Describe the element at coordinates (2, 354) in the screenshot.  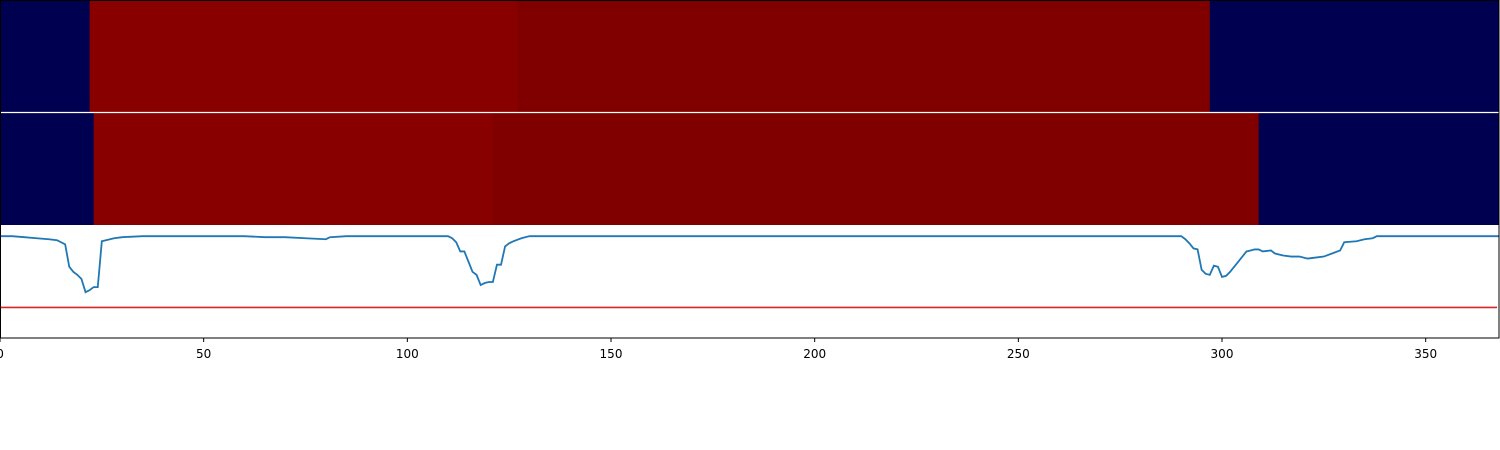
I see `x-tick-label: 0` at that location.